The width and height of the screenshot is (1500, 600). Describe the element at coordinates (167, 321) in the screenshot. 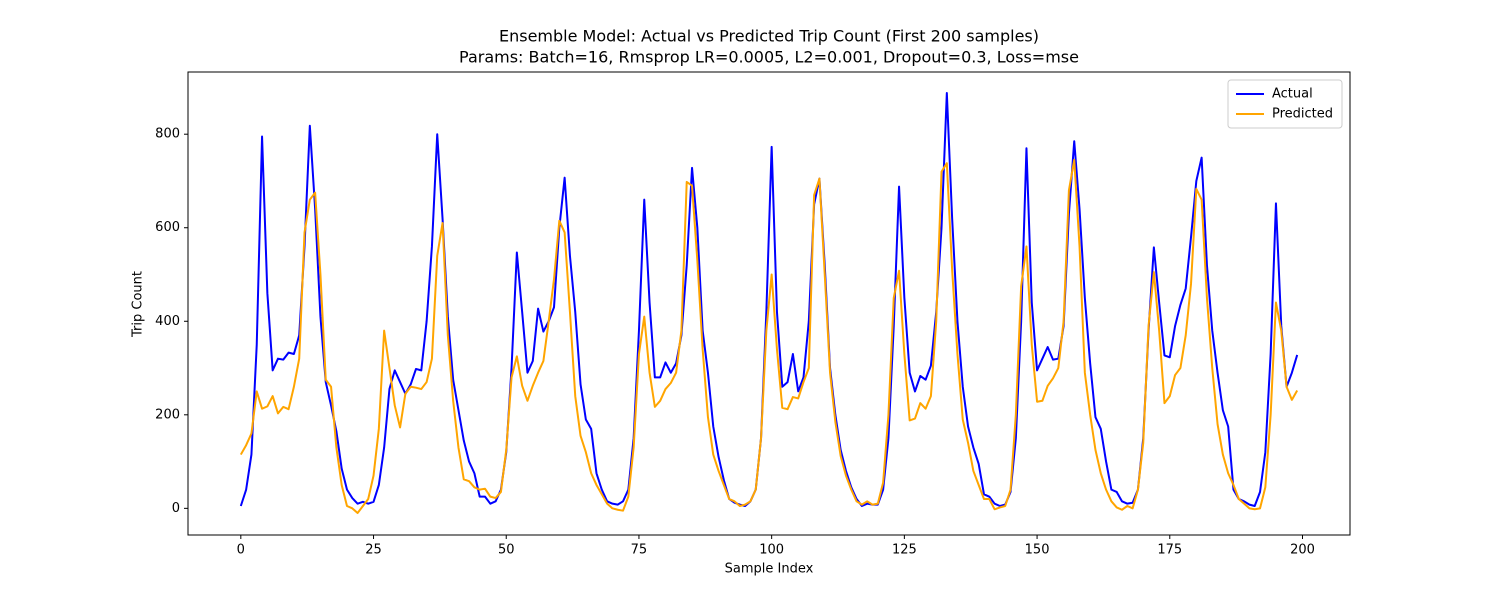

I see `y-tick-label: 400` at that location.